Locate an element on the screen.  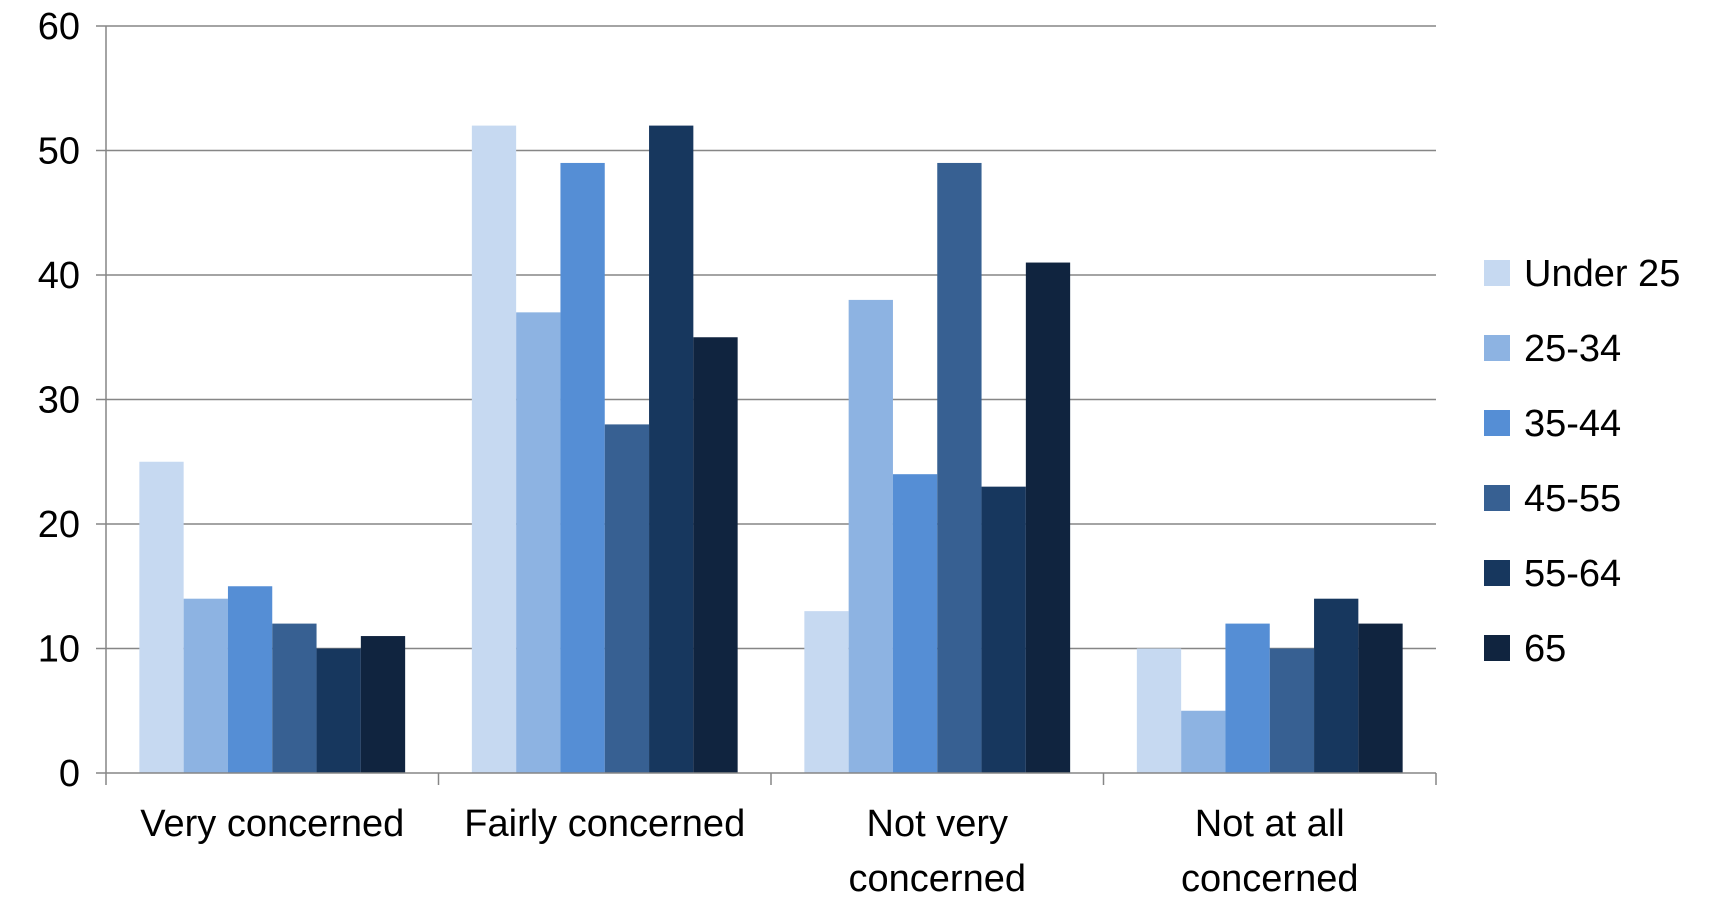
legend: Under 25 25-34 35-44 45-55 55-64 65 is located at coordinates (1582, 461).